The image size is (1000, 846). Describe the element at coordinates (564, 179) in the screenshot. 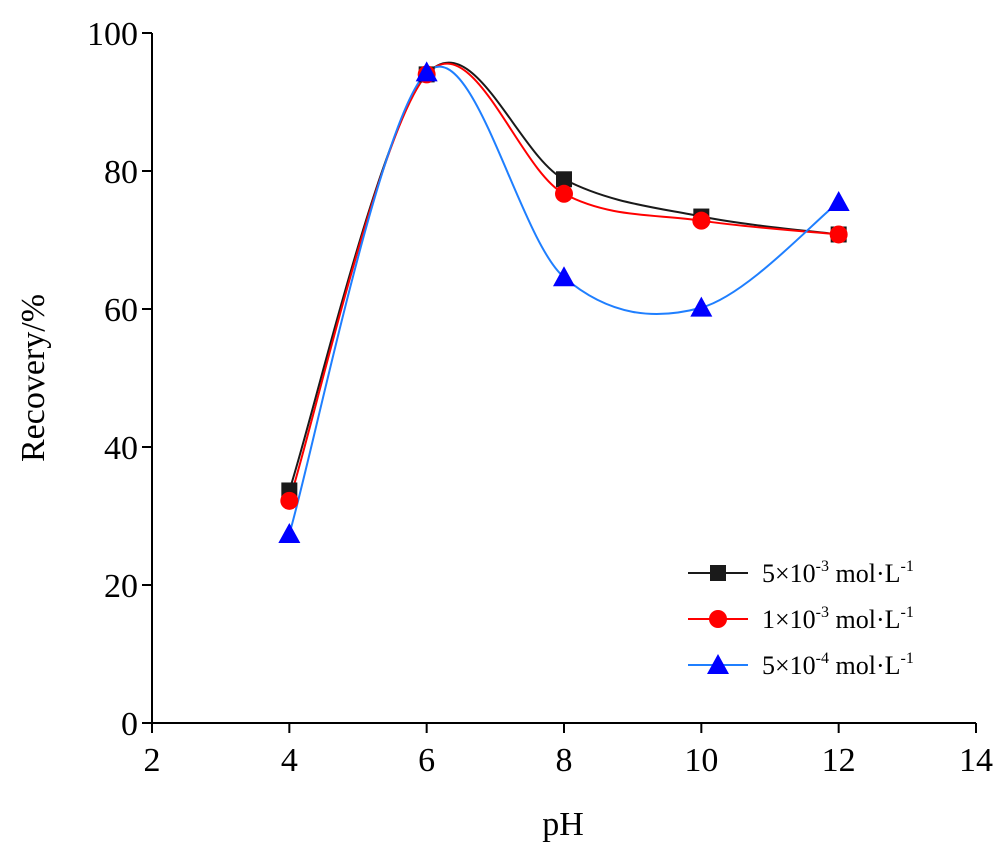

I see `series-1-point` at that location.